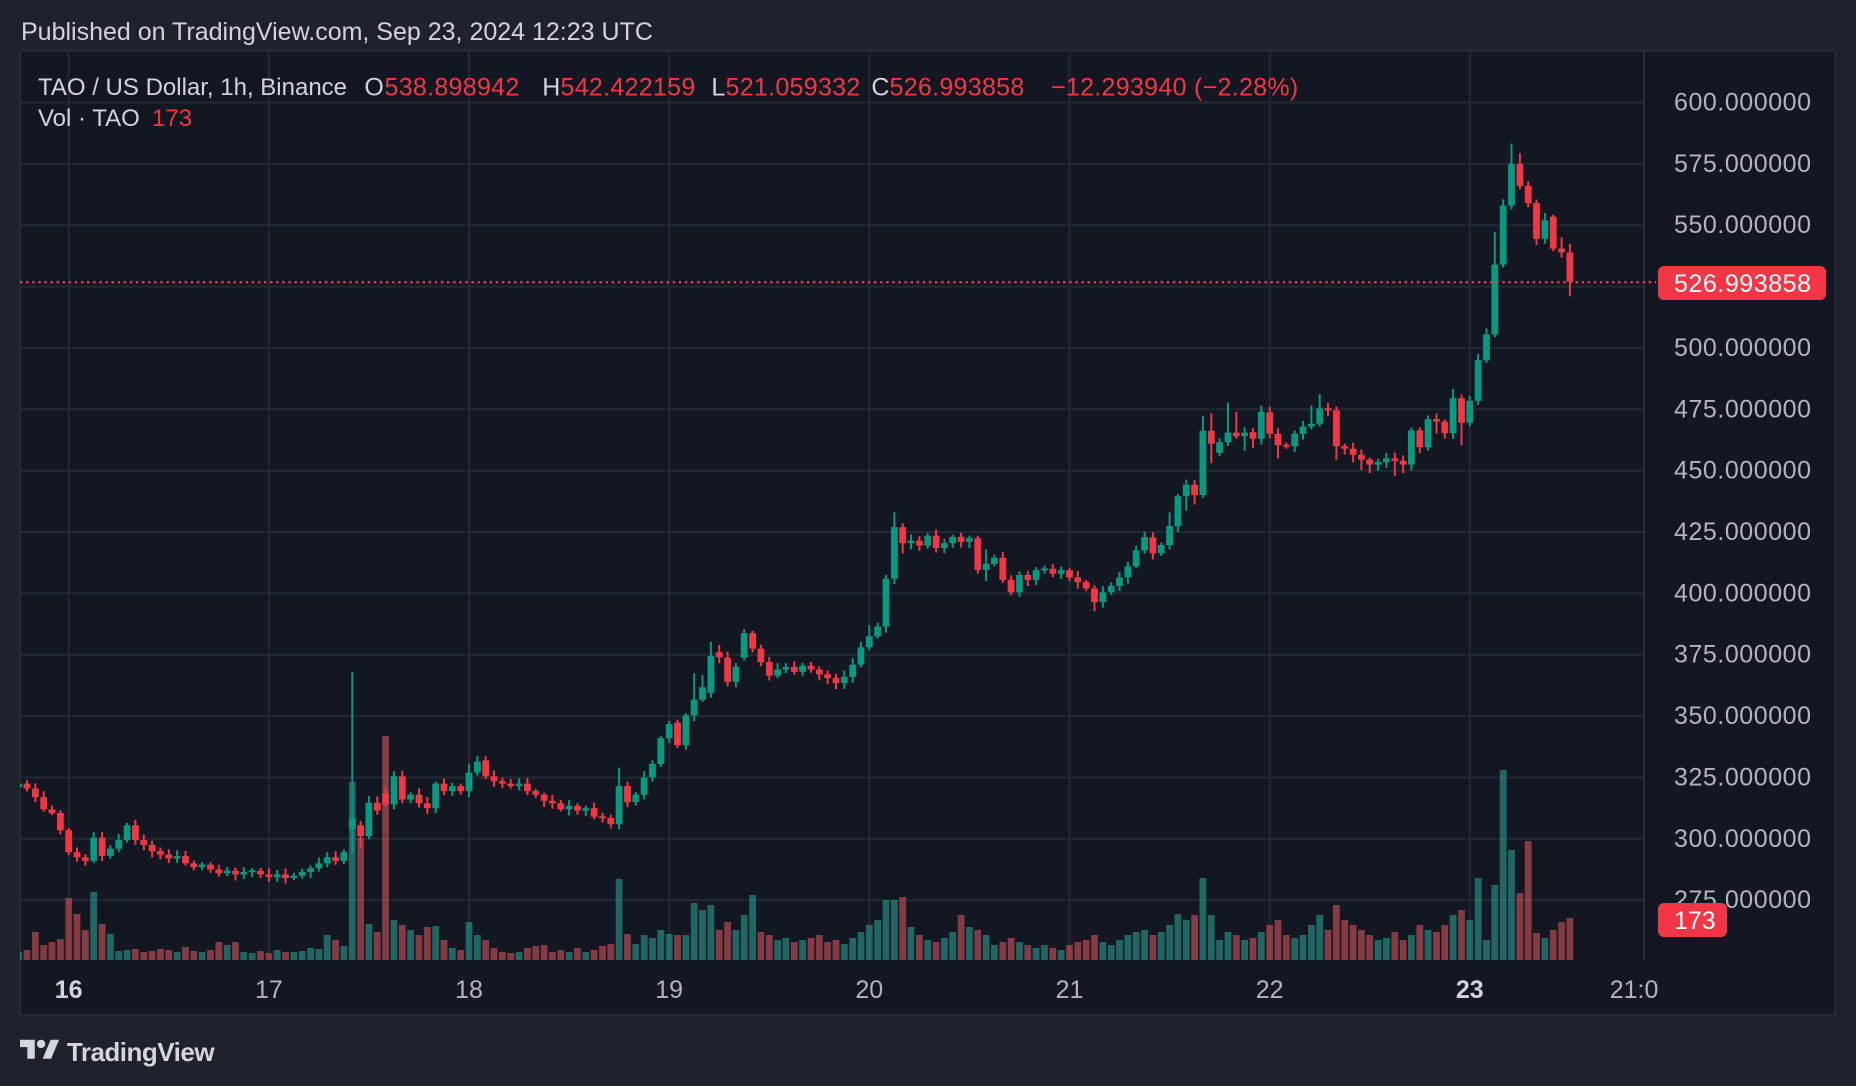 The width and height of the screenshot is (1856, 1086). I want to click on svg-text: 400.000000, so click(1743, 593).